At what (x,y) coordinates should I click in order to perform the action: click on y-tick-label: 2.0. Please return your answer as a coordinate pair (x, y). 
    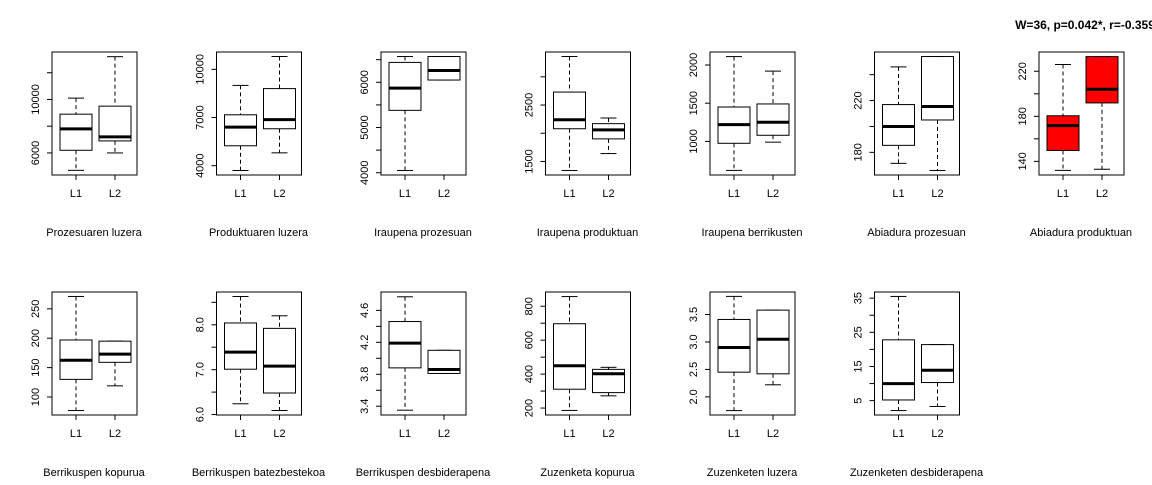
    Looking at the image, I should click on (694, 396).